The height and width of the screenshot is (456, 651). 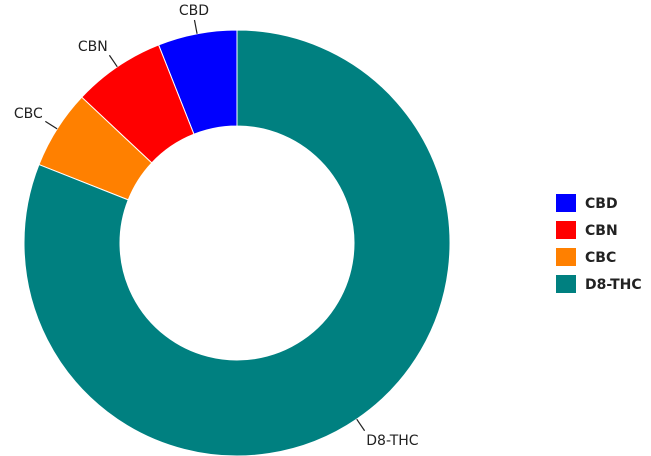 I want to click on leader-line-cbd, so click(x=195, y=26).